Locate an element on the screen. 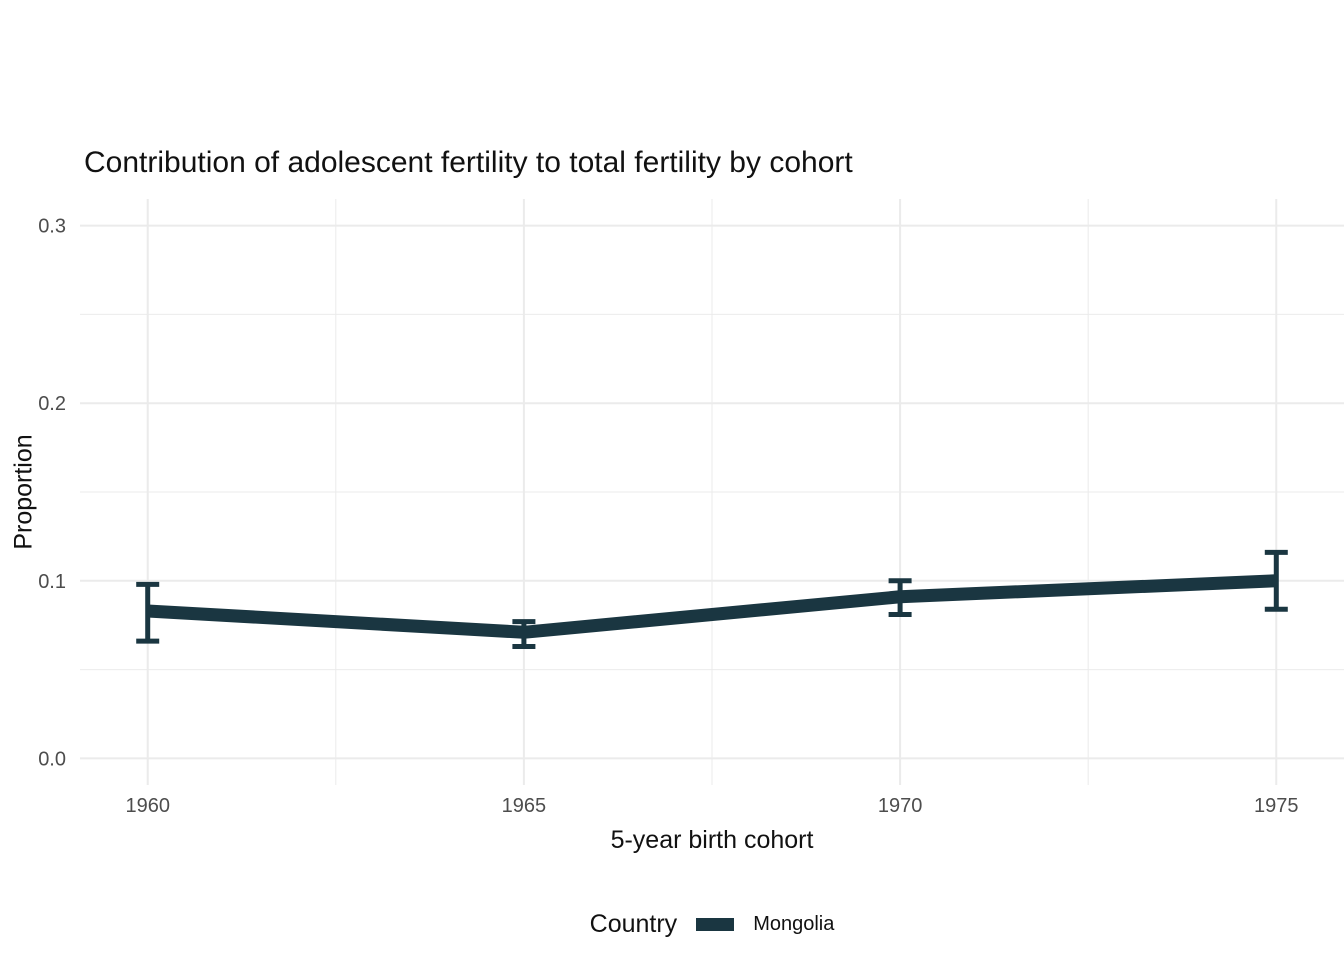  y-tick-label: 0.1 is located at coordinates (52, 582).